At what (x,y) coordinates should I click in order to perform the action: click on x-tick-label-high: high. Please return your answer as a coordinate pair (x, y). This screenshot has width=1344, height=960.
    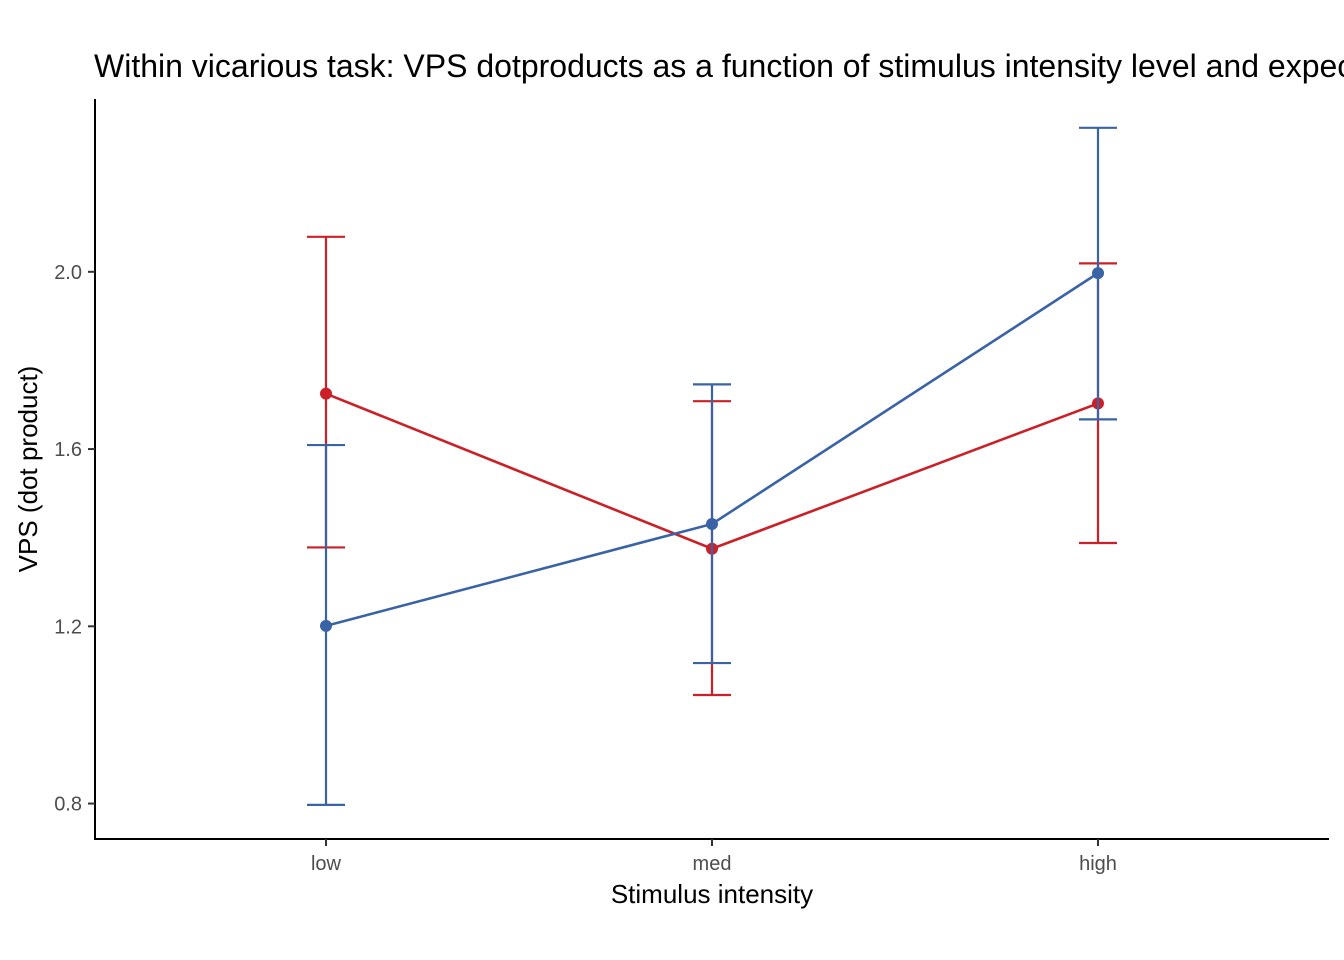
    Looking at the image, I should click on (1098, 864).